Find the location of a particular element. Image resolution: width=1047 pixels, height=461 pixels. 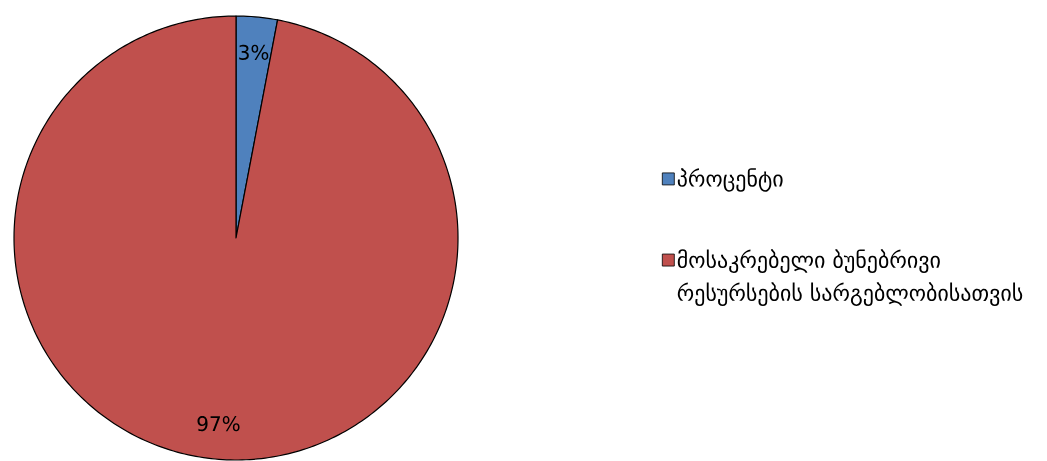

data-label: 3% is located at coordinates (254, 52).